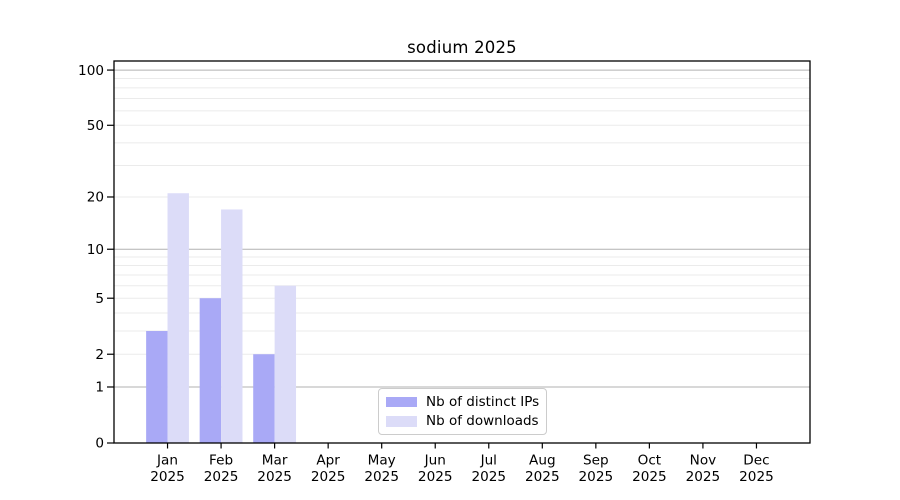 Image resolution: width=900 pixels, height=500 pixels. What do you see at coordinates (95, 126) in the screenshot?
I see `y-tick-label: 50` at bounding box center [95, 126].